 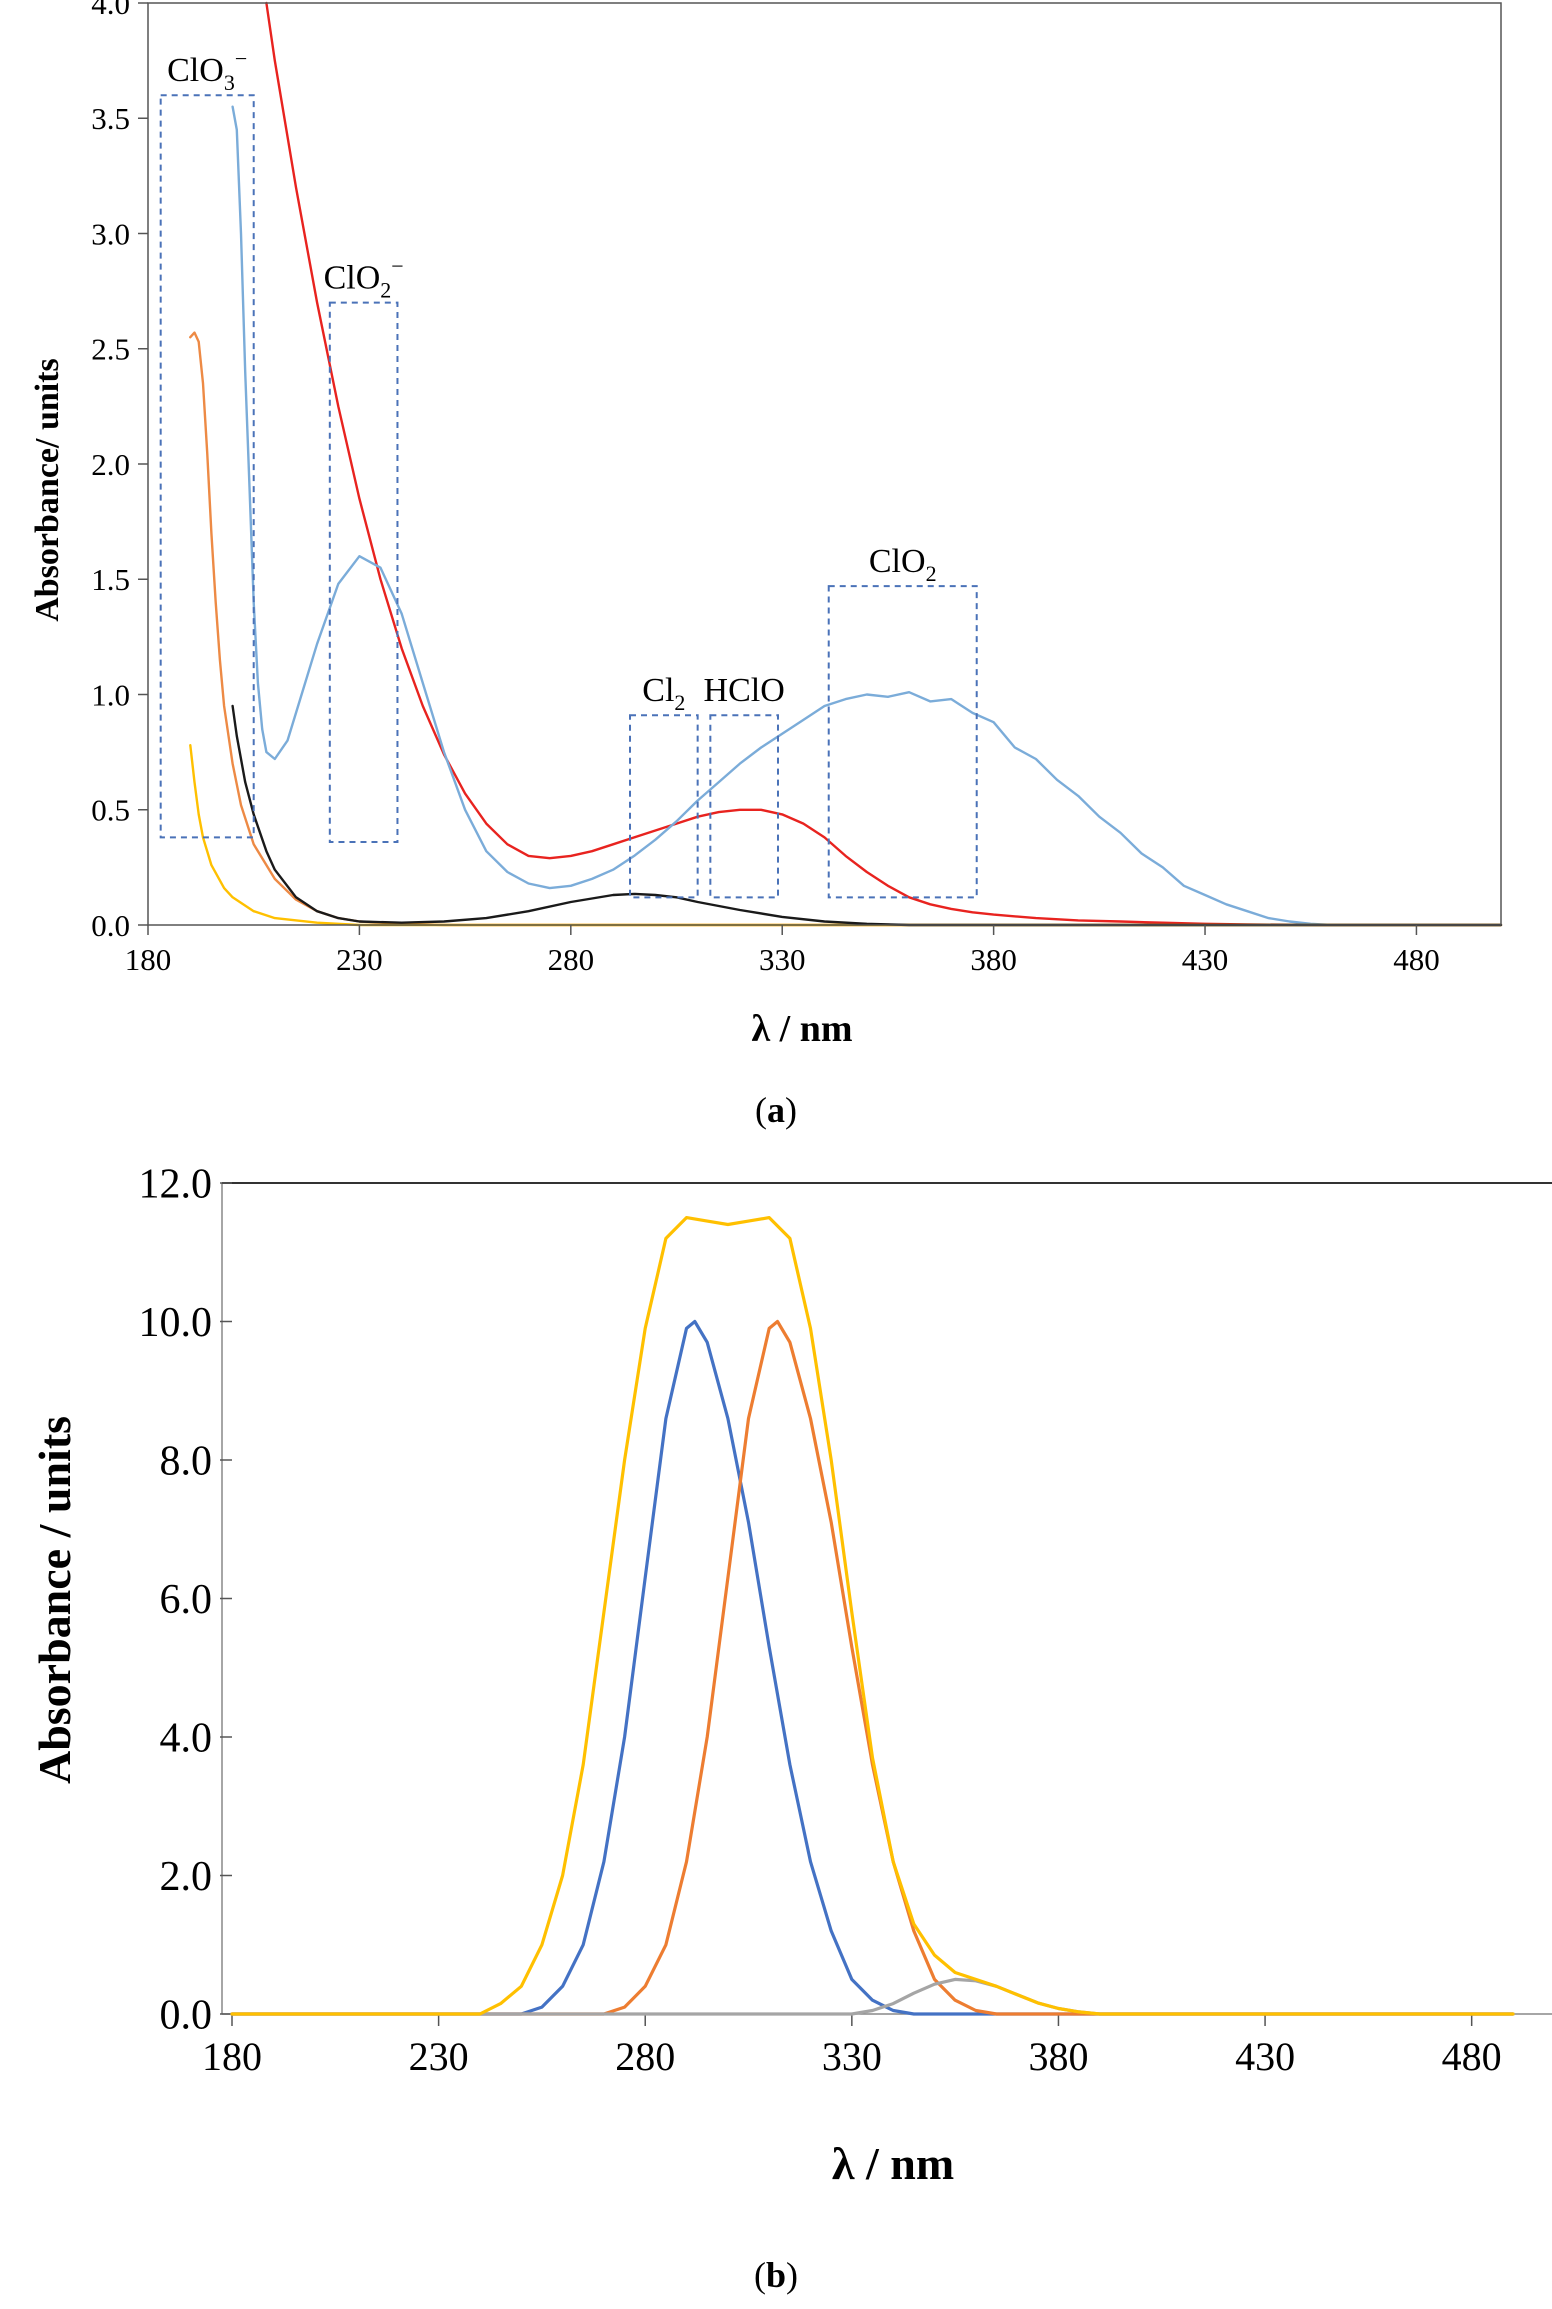 What do you see at coordinates (207, 70) in the screenshot?
I see `annotation-label: ClO3−` at bounding box center [207, 70].